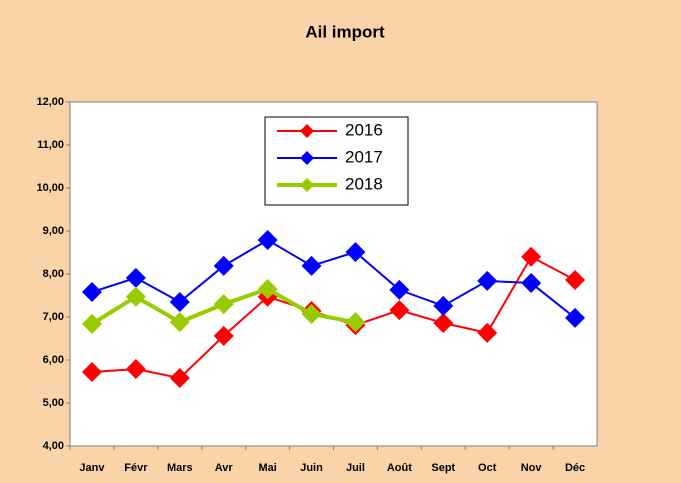 The image size is (681, 483). What do you see at coordinates (50, 102) in the screenshot?
I see `y-tick-label: 12,00` at bounding box center [50, 102].